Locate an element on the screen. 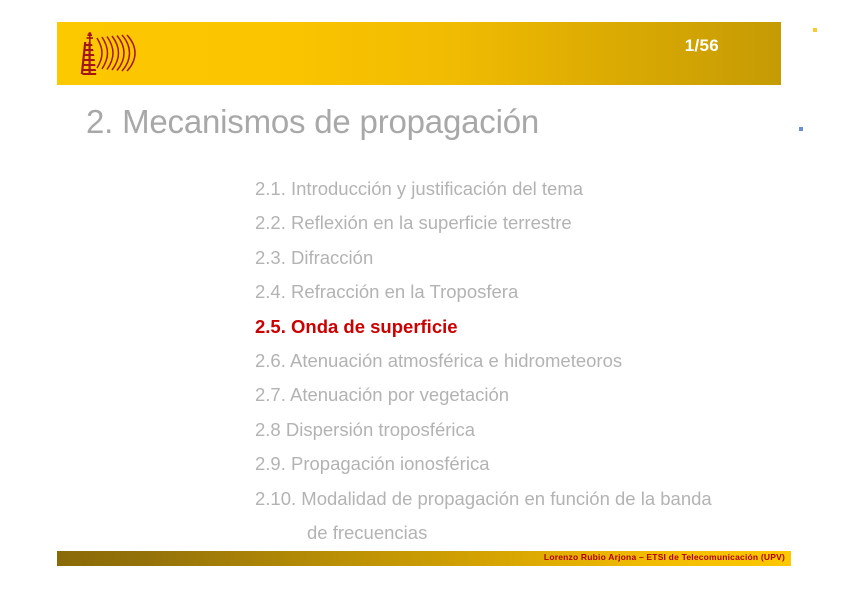 Image resolution: width=848 pixels, height=599 pixels. outline-item-5-current: 2.5. Onda de superficie is located at coordinates (356, 326).